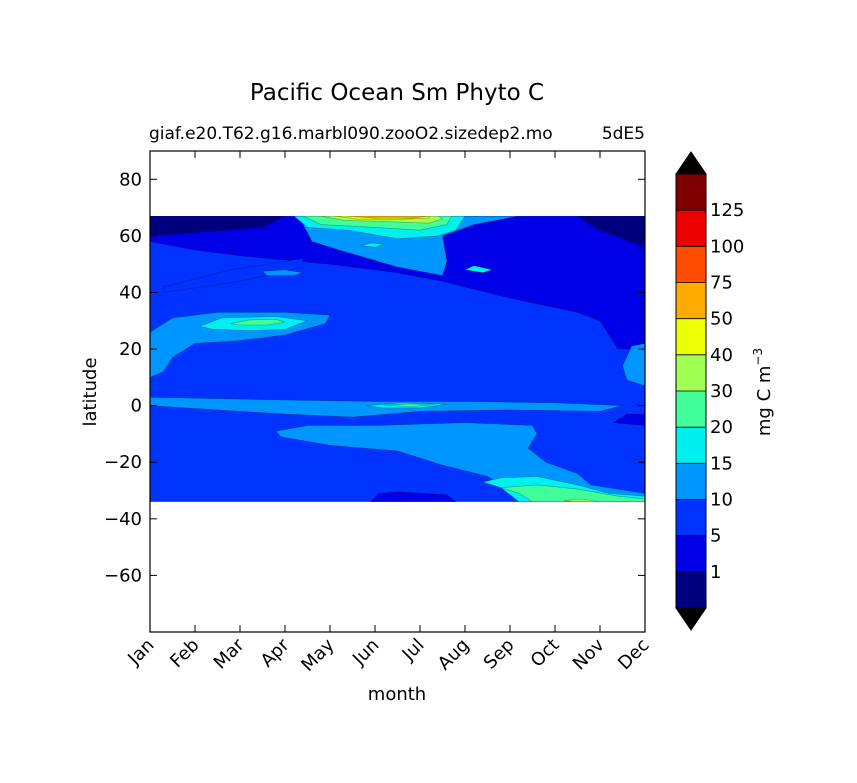  I want to click on colorbar-tick-label: 30, so click(721, 391).